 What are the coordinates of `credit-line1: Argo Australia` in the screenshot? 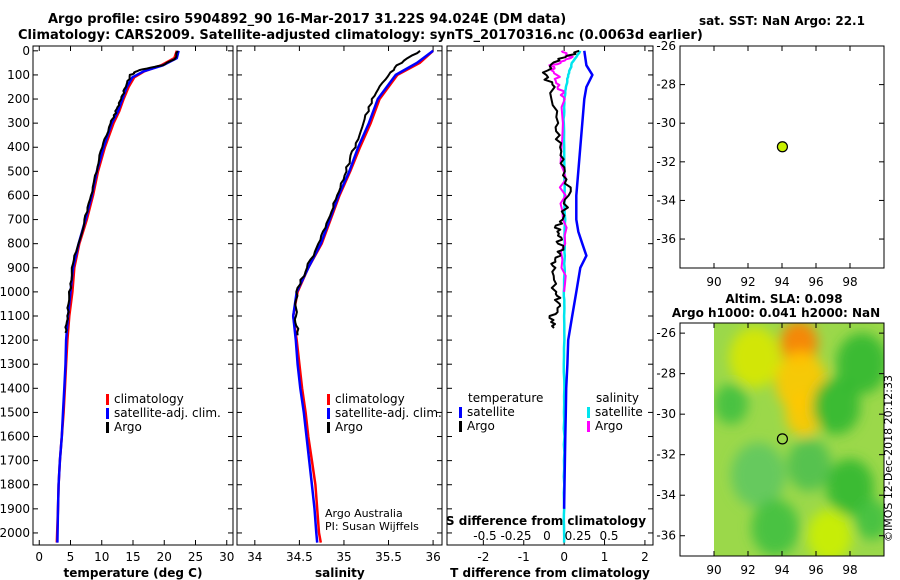 It's located at (364, 513).